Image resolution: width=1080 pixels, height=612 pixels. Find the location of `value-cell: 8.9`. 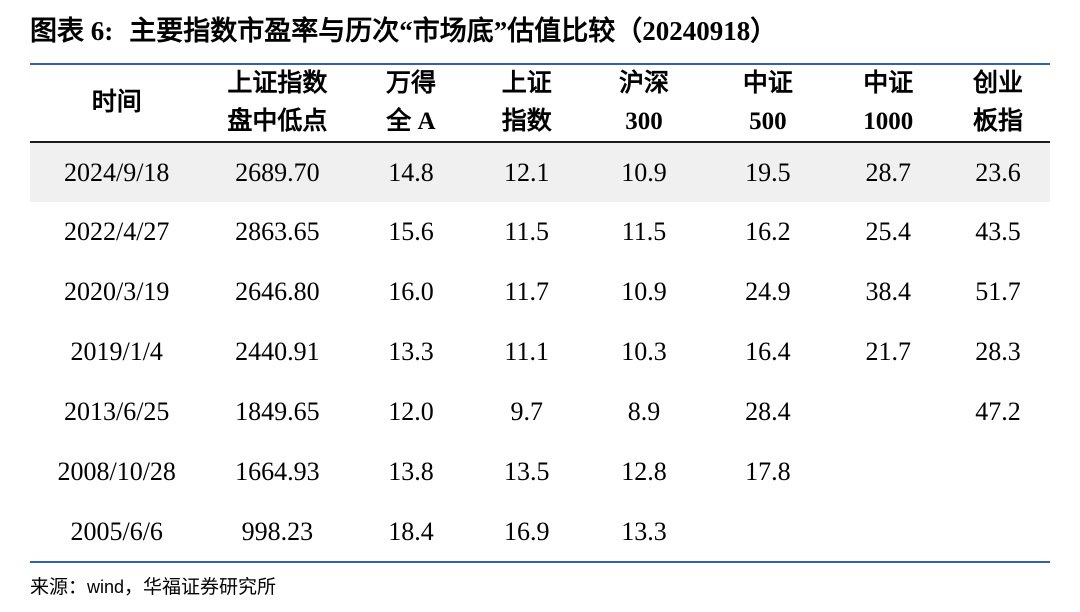

value-cell: 8.9 is located at coordinates (644, 411).